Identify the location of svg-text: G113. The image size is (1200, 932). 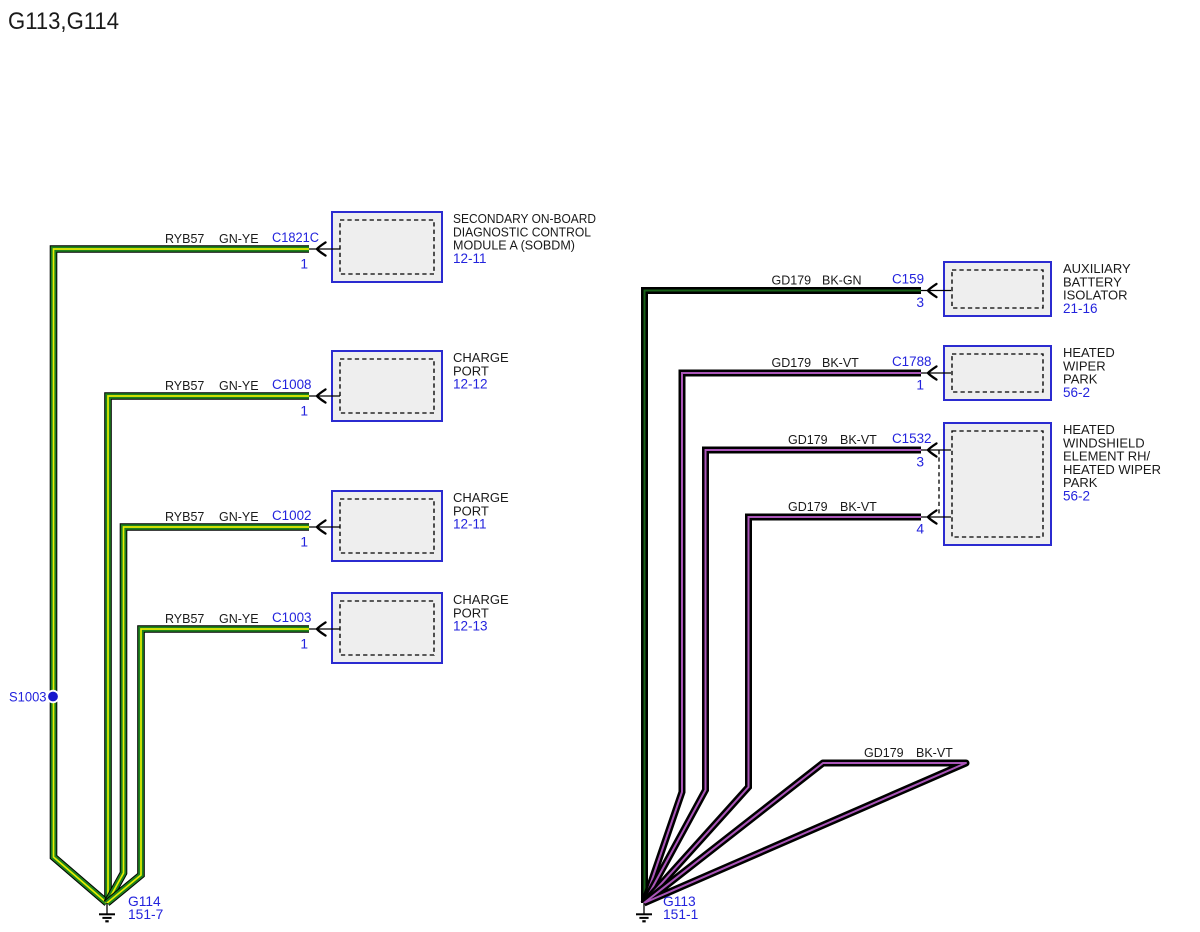
(679, 901).